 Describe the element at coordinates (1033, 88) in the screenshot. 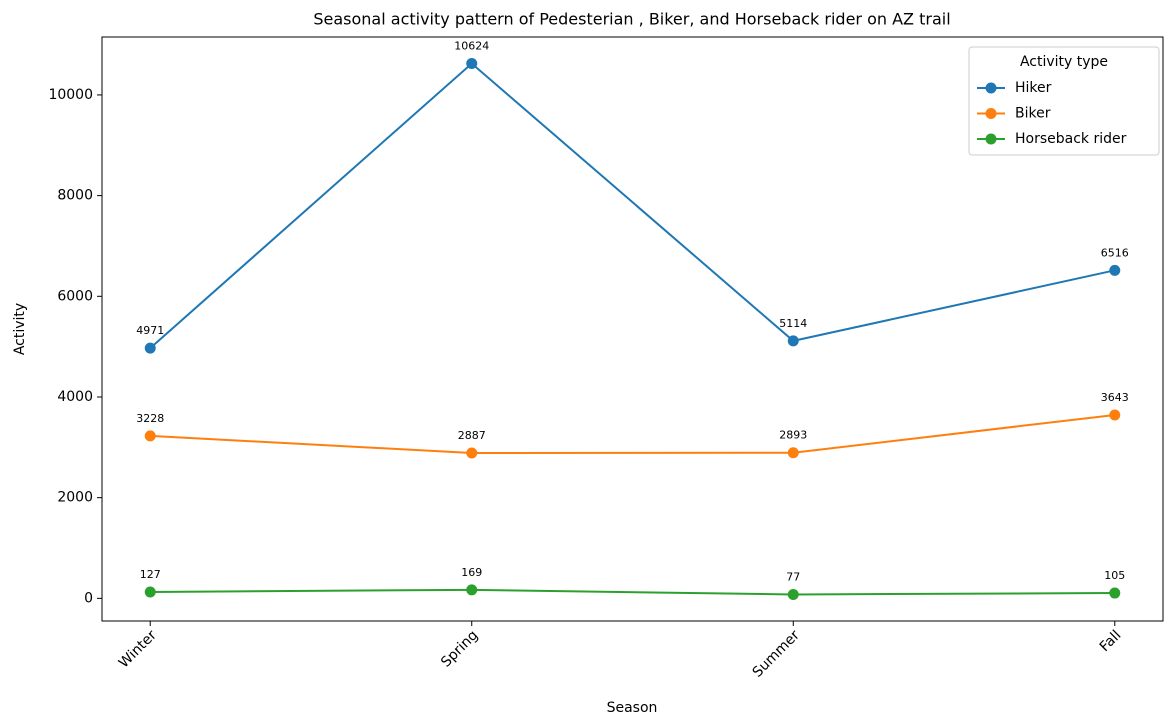

I see `legend-label: Hiker` at that location.